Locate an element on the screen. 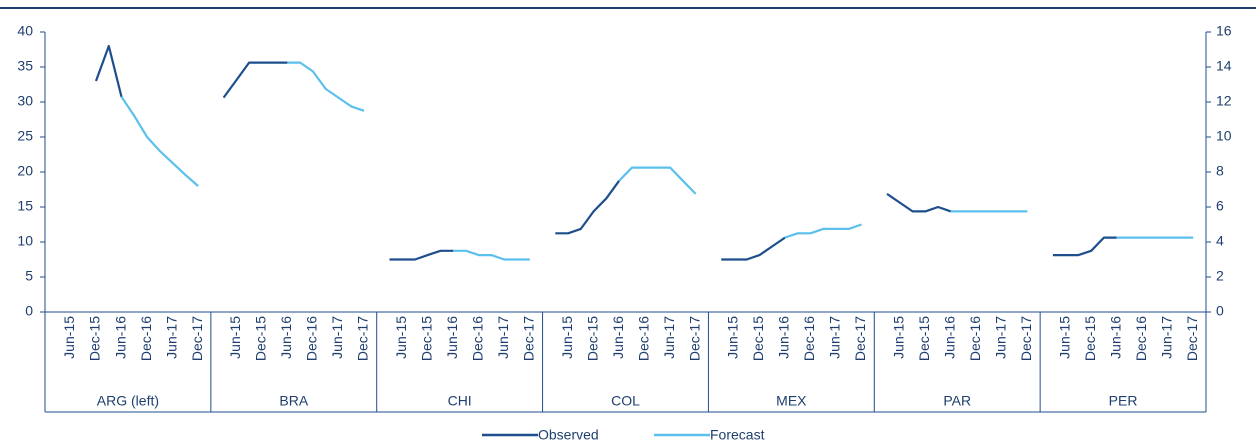 Image resolution: width=1256 pixels, height=444 pixels. panel-label: CHI is located at coordinates (460, 401).